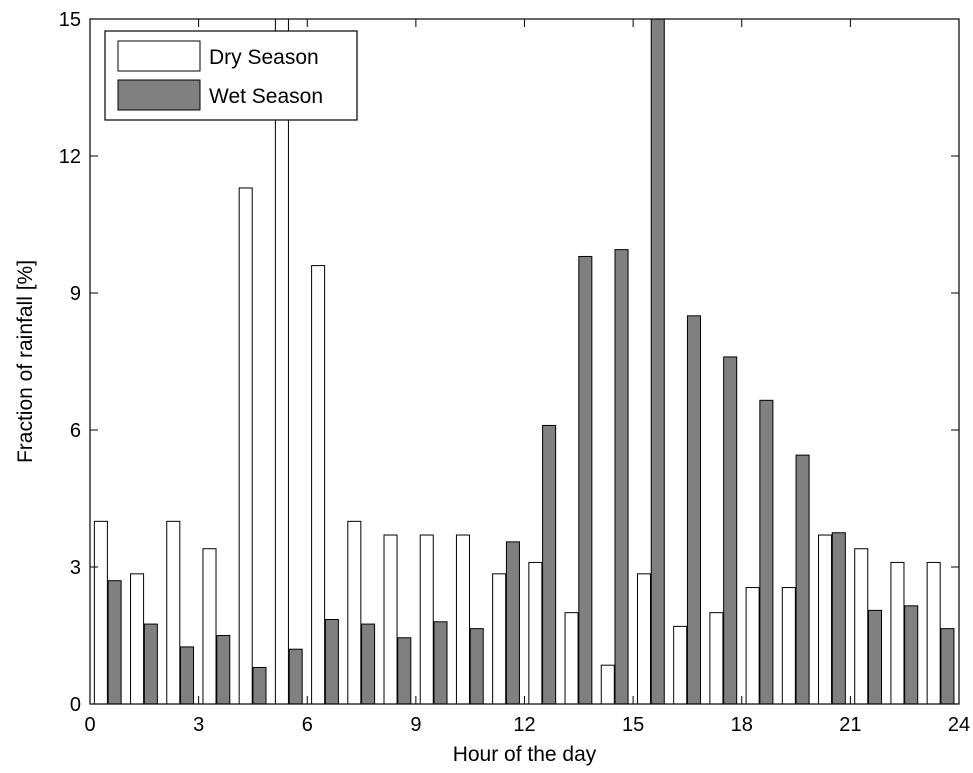 The image size is (973, 773). I want to click on x-tick-label-9: 9, so click(415, 725).